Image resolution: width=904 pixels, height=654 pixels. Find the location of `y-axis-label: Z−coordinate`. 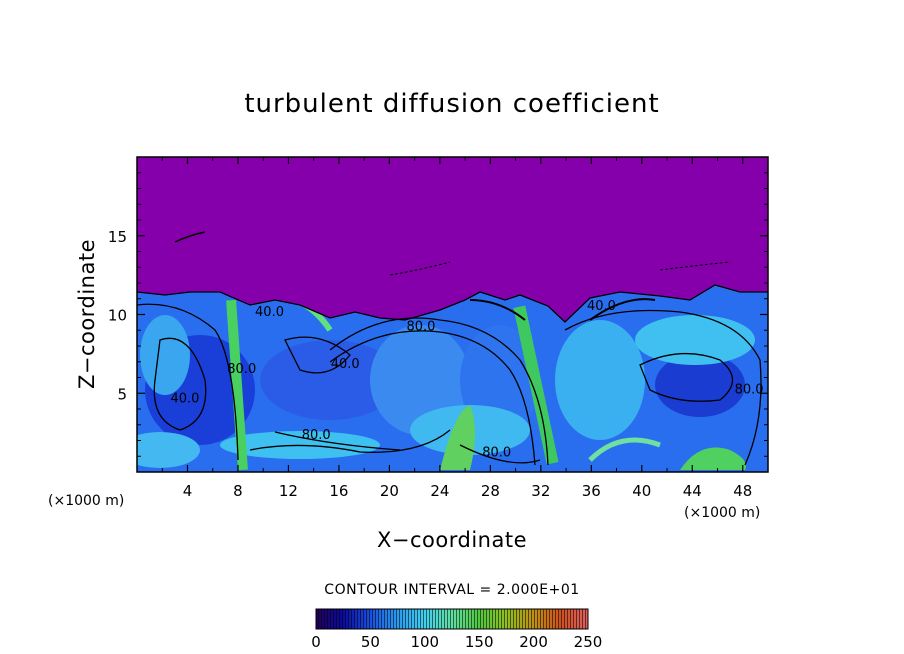

y-axis-label: Z−coordinate is located at coordinates (87, 314).